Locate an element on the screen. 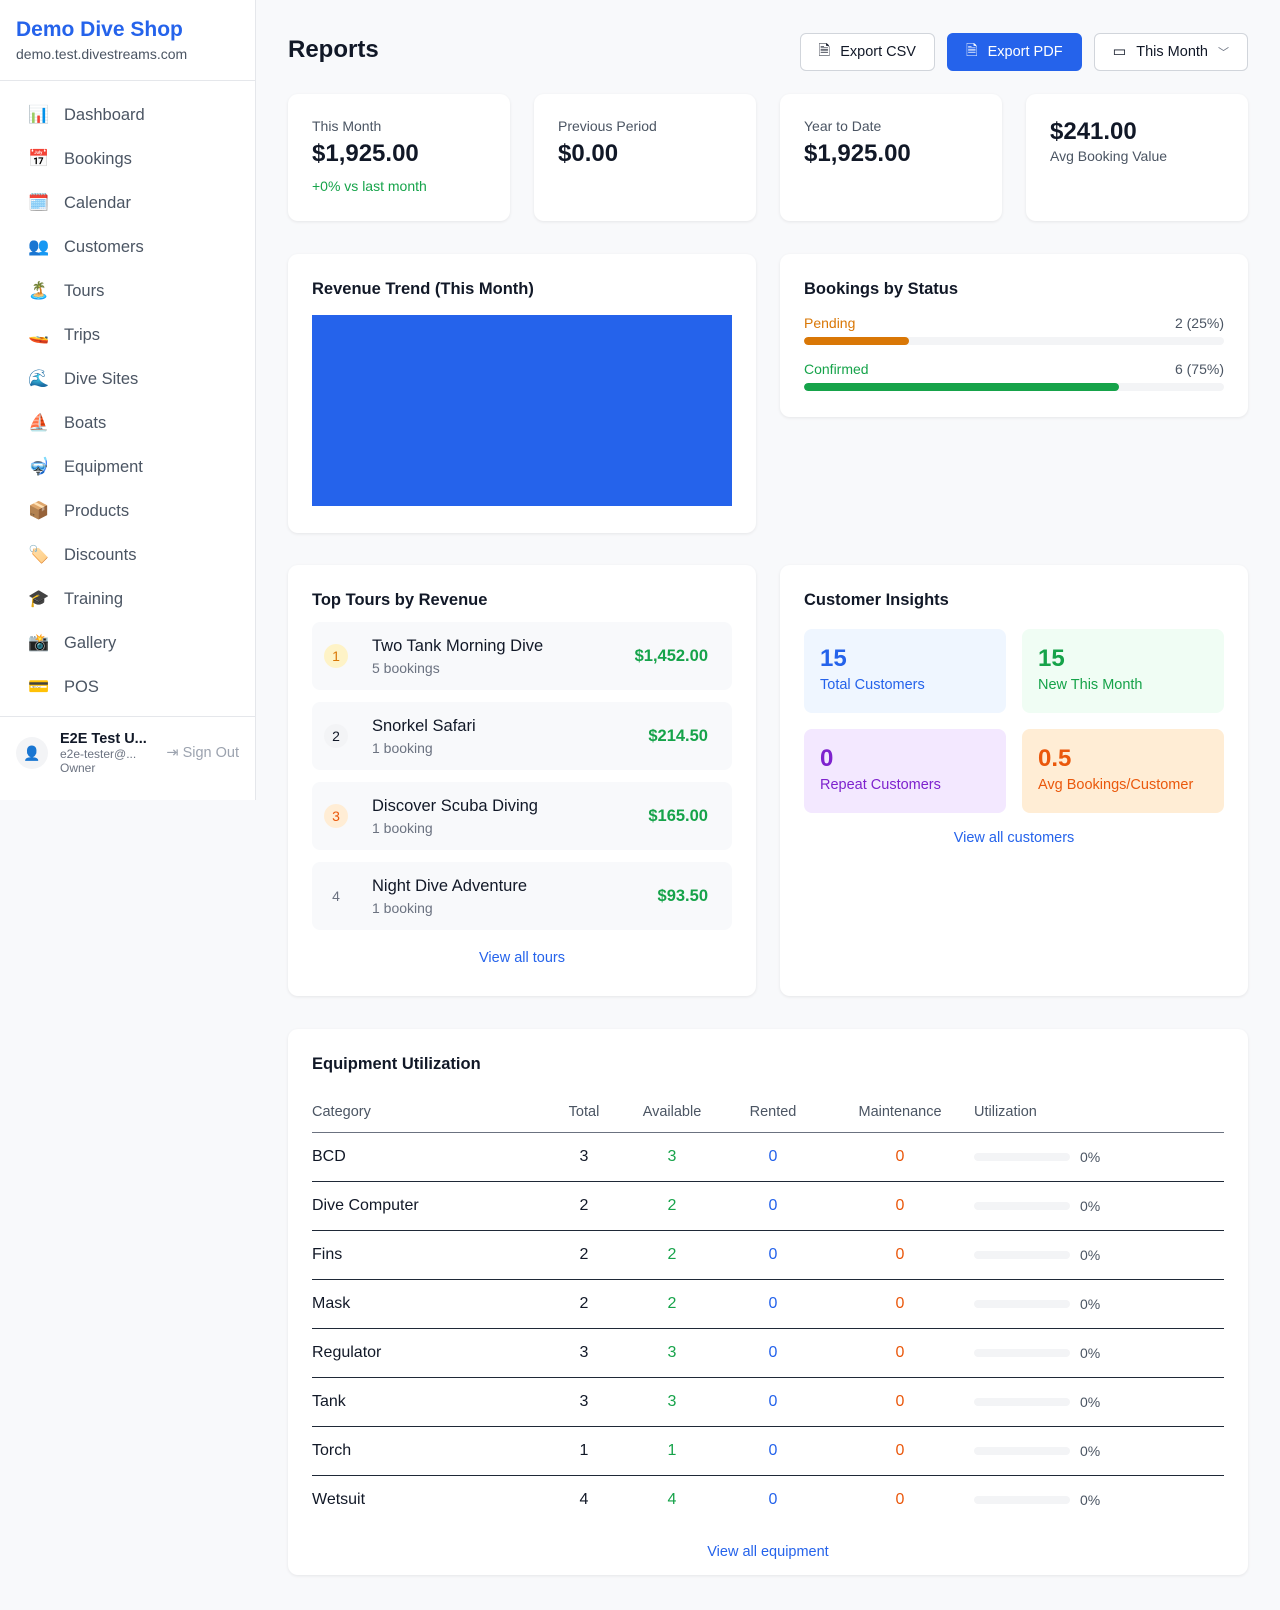 The width and height of the screenshot is (1280, 1610). brand: Demo Dive Shop demo.test.divestreams.com is located at coordinates (127, 40).